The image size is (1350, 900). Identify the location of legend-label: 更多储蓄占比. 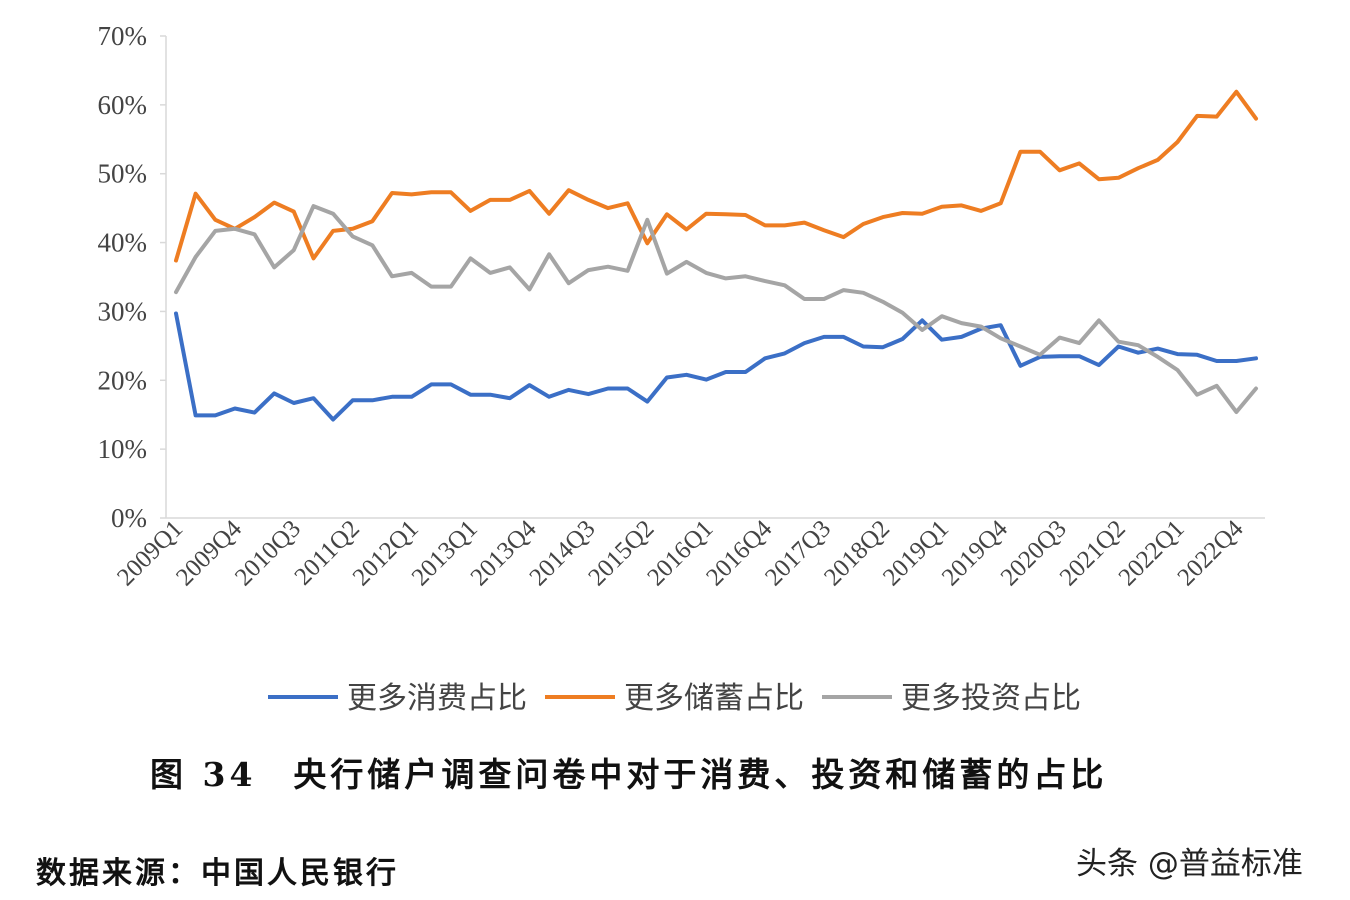
(714, 698).